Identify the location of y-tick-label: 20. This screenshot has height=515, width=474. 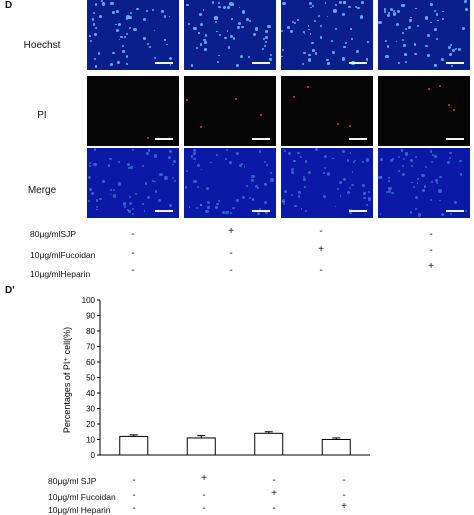
(90, 424).